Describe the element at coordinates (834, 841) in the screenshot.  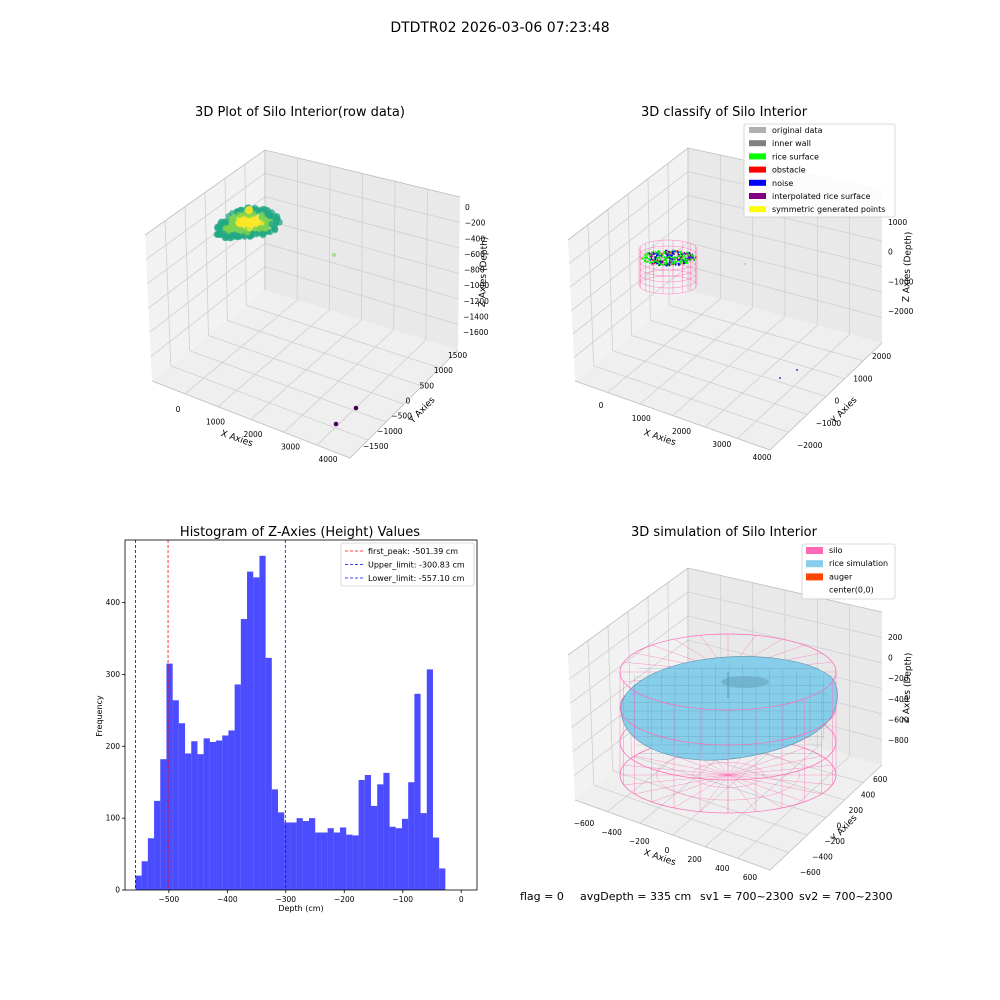
I see `sim-y-tick: −200` at that location.